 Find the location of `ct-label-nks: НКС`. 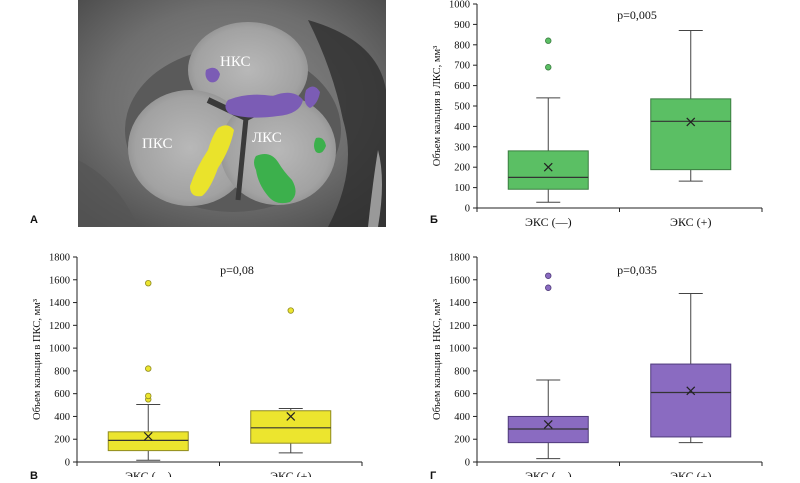

ct-label-nks: НКС is located at coordinates (235, 62).